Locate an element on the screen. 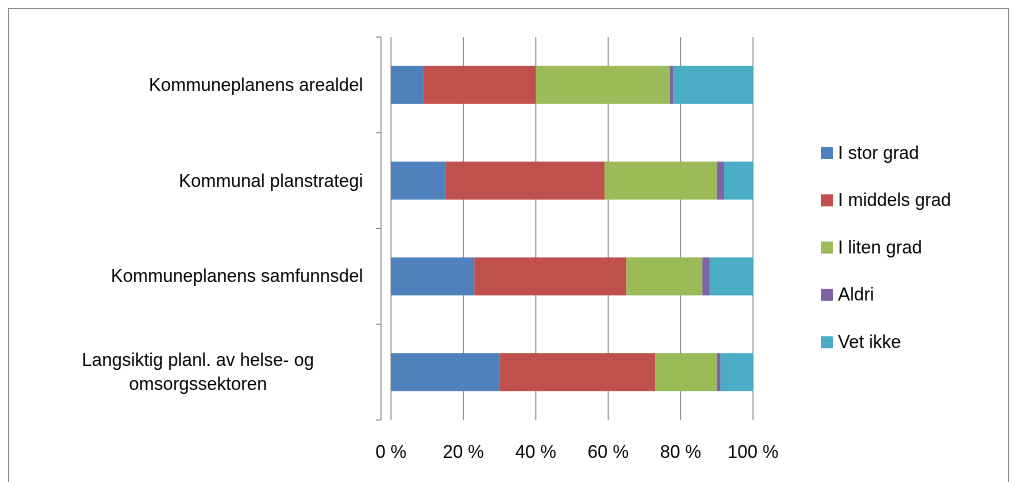  x-tick-label: 100 % is located at coordinates (752, 452).